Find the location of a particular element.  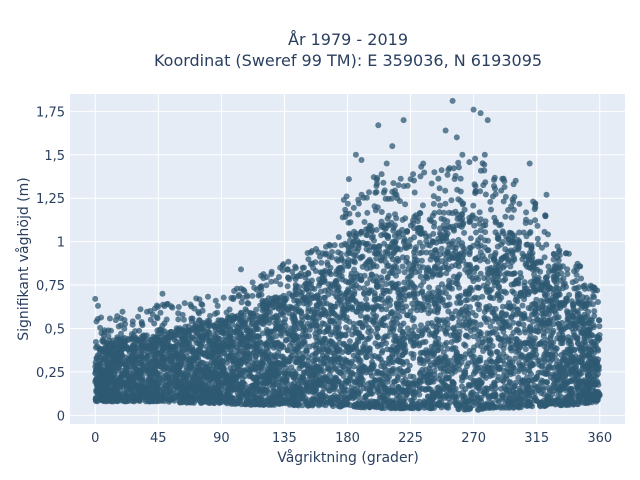

chart-title-line1: År 1979 - 2019 is located at coordinates (348, 39).